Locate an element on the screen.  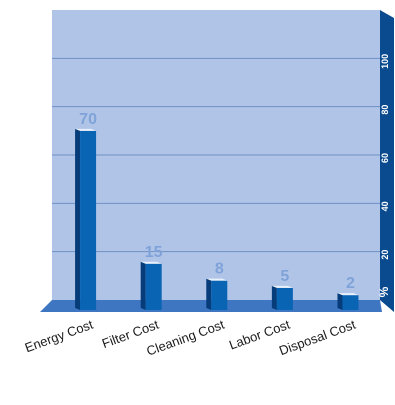
y-tick-label: 20 is located at coordinates (385, 255).